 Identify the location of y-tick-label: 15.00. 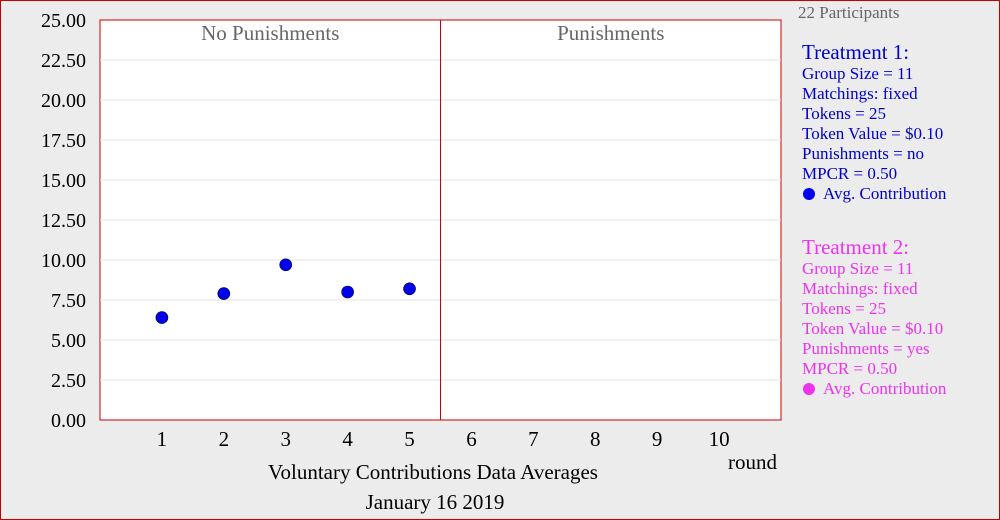
(63, 181).